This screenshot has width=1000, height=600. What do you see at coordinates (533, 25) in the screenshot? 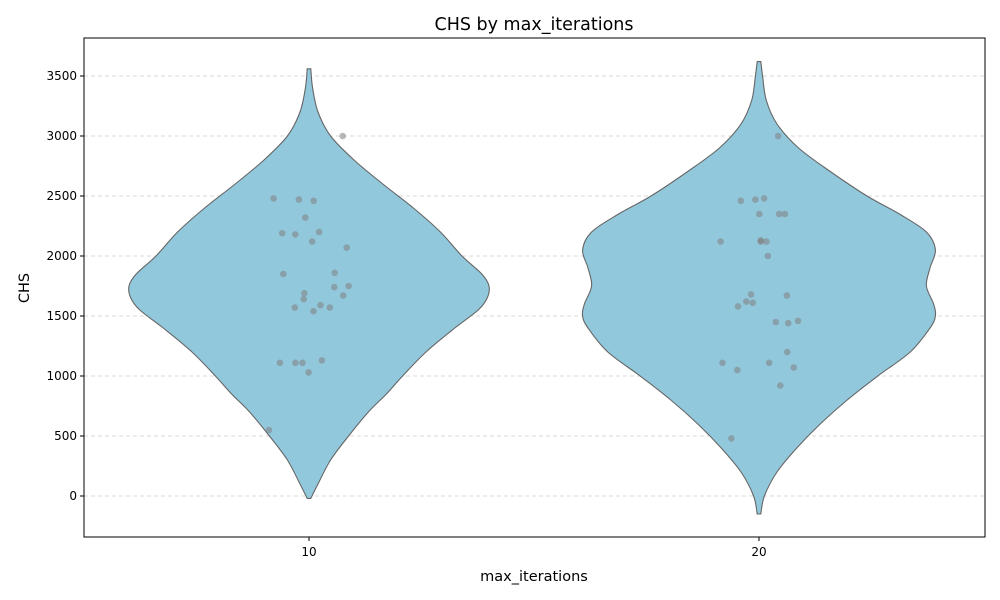
I see `chart-title: CHS by max_iterations` at bounding box center [533, 25].